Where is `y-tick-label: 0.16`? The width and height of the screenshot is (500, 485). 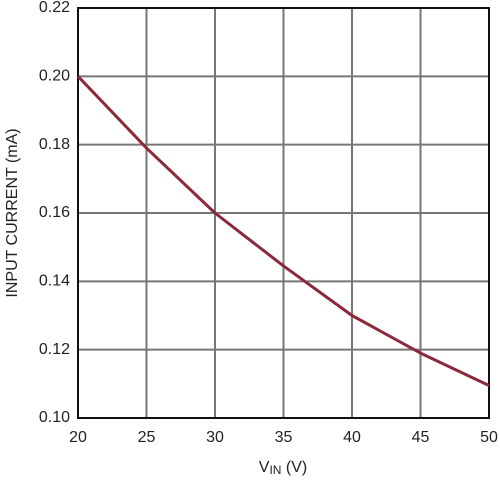
y-tick-label: 0.16 is located at coordinates (54, 212).